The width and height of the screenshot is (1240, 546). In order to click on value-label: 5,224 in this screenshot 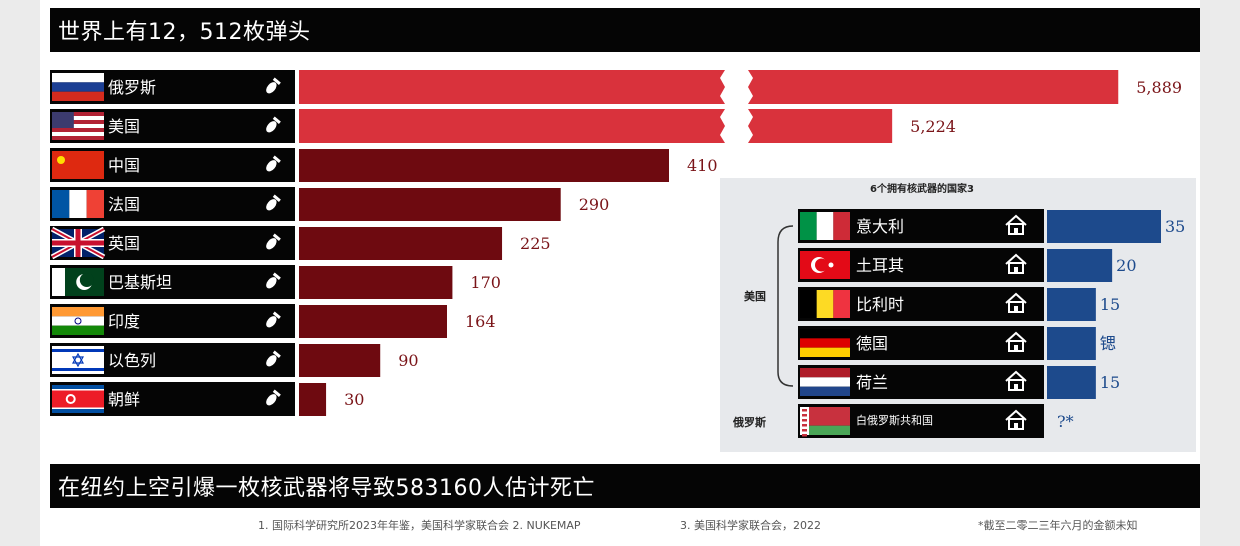, I will do `click(933, 126)`.